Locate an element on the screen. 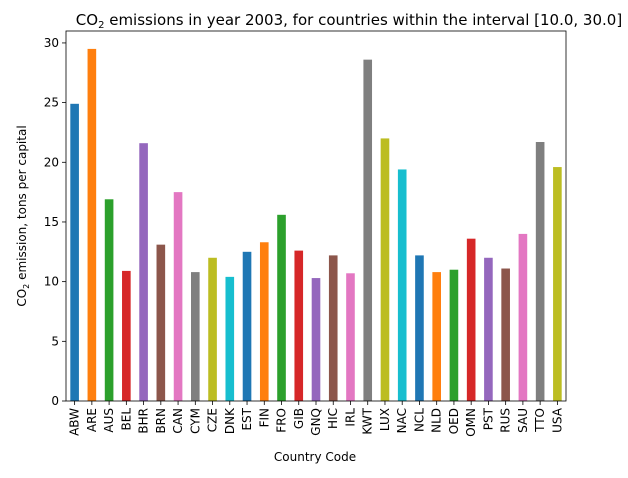 Image resolution: width=628 pixels, height=478 pixels. x-tick-label: NCL is located at coordinates (419, 420).